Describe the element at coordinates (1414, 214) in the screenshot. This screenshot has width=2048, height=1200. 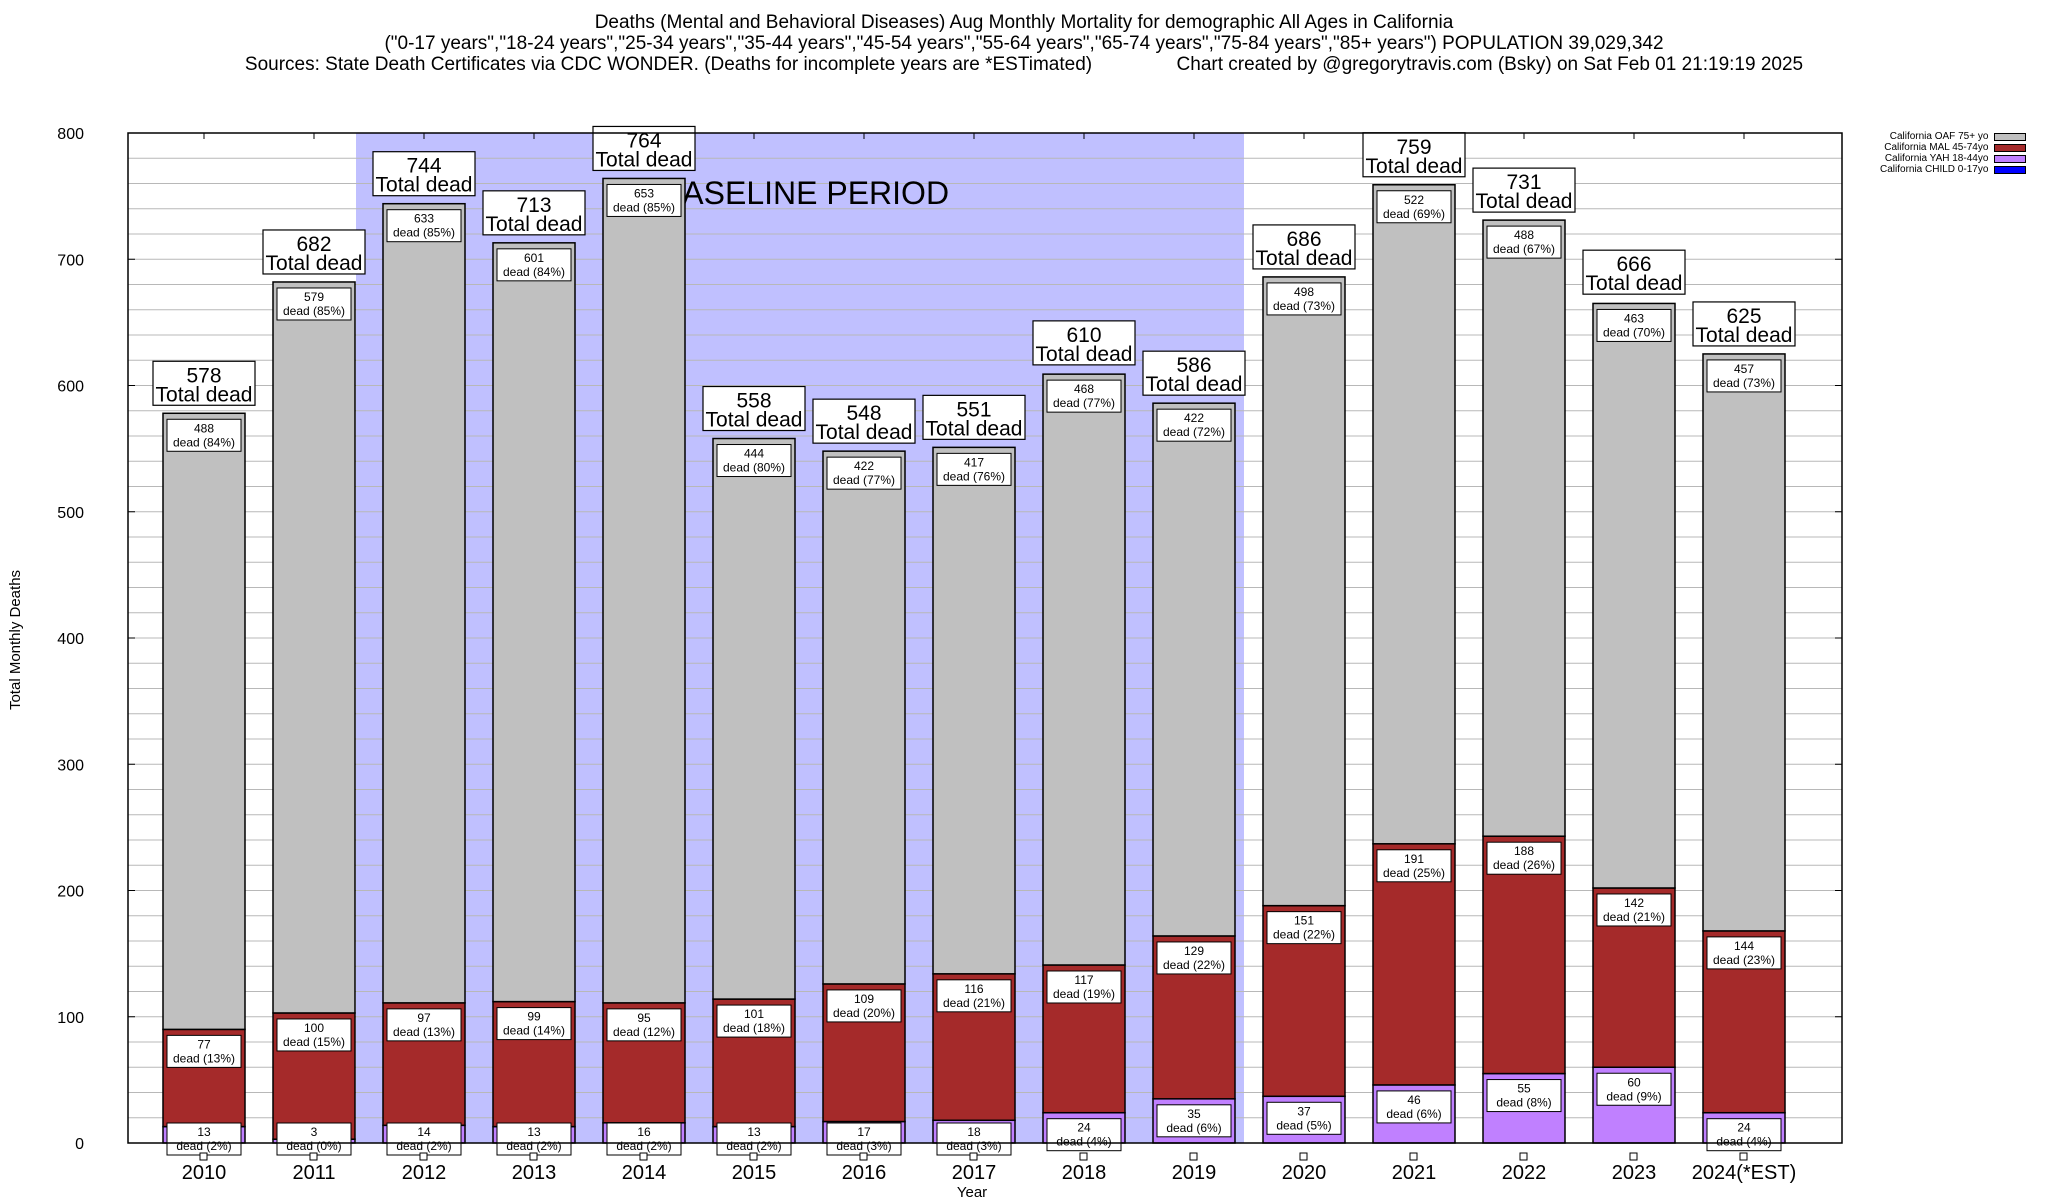
I see `segment-pct-label: dead (69%)` at that location.